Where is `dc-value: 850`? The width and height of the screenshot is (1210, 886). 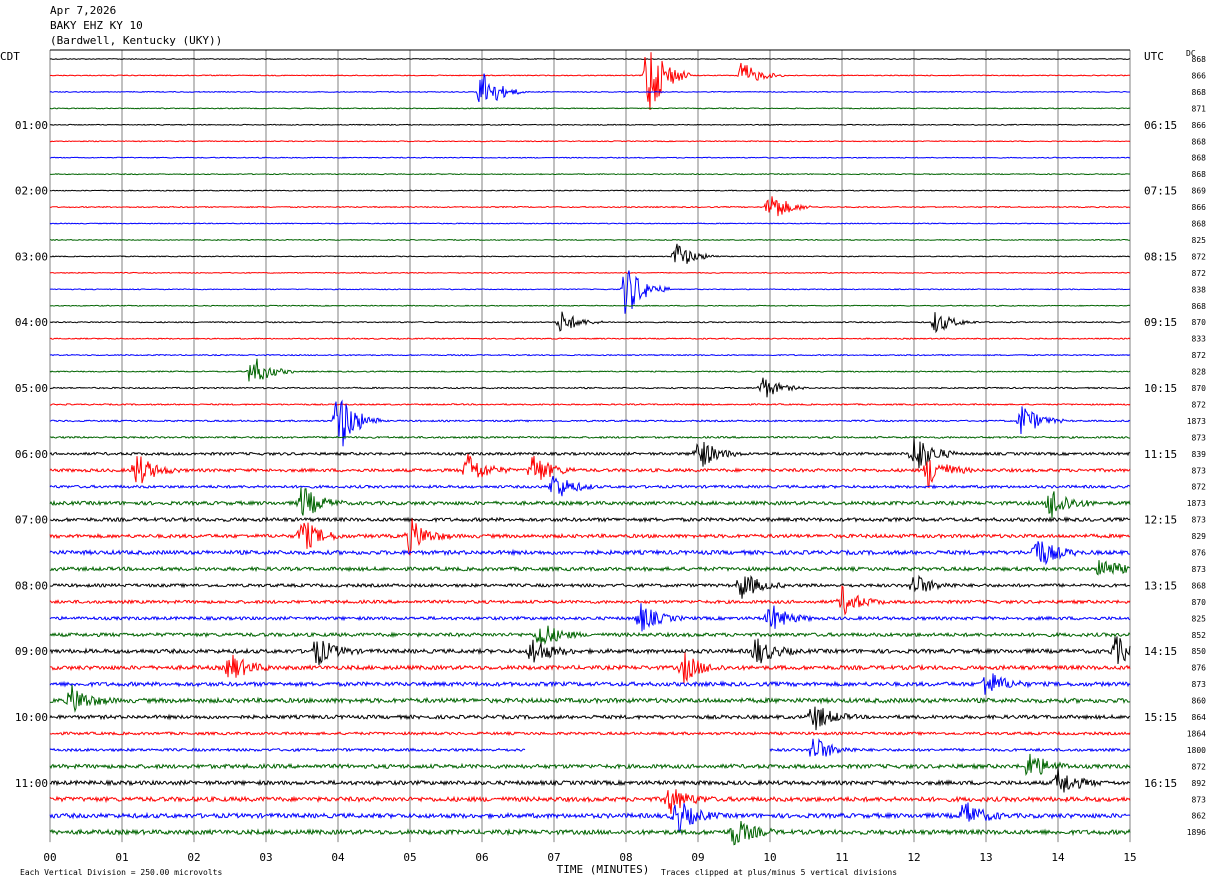 dc-value: 850 is located at coordinates (1199, 651).